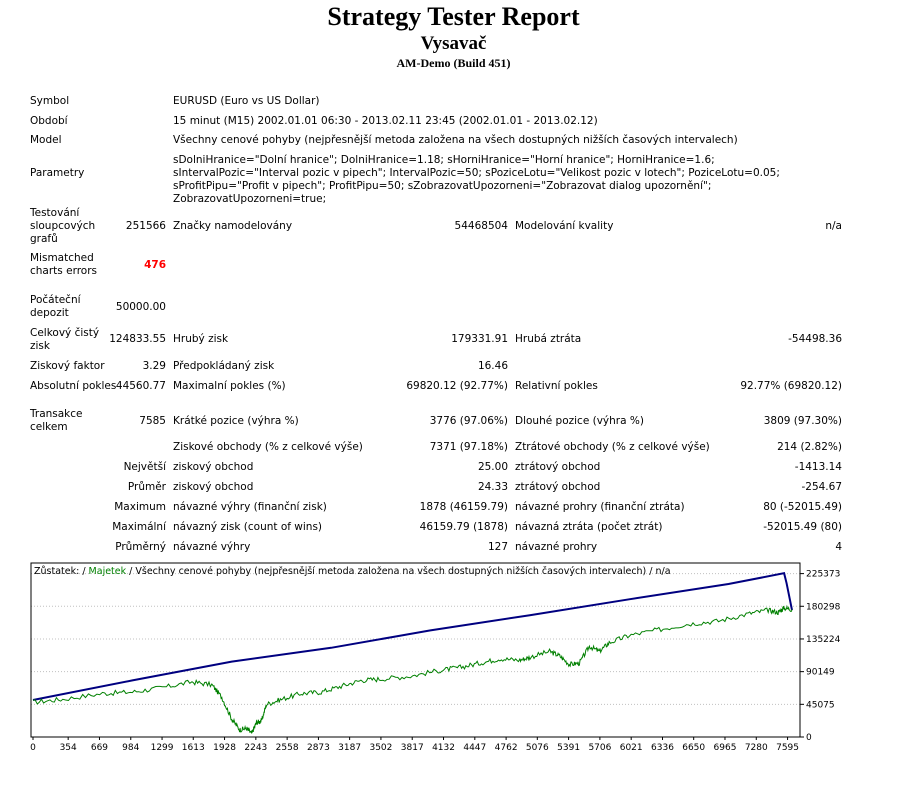  I want to click on average-loss-value: -254.67, so click(821, 487).